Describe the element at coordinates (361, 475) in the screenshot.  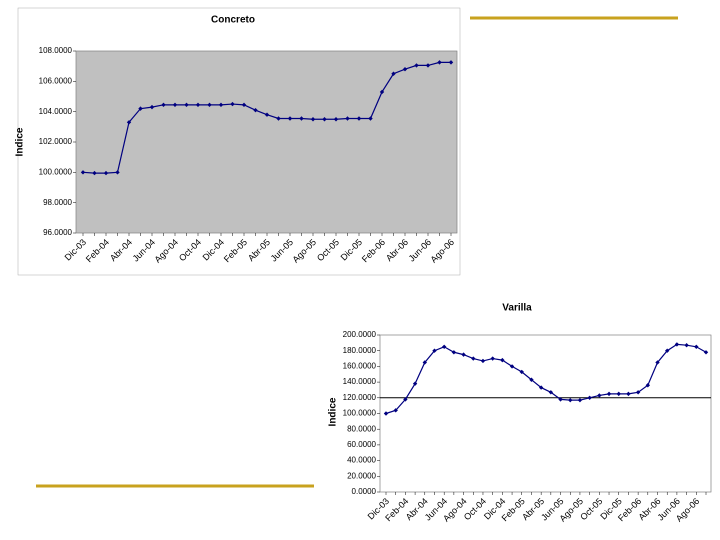
I see `y-tick-label: 20.0000` at that location.